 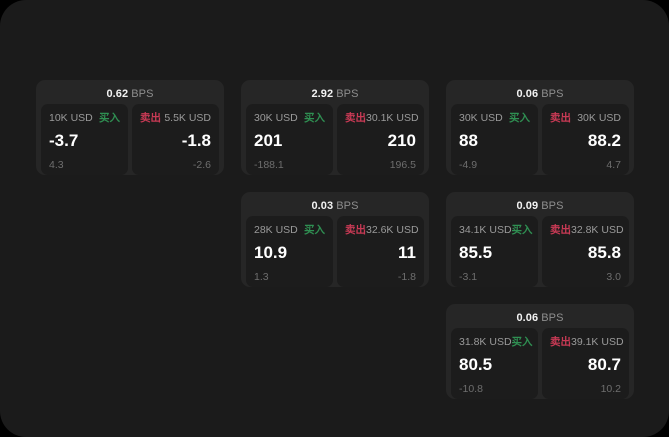 What do you see at coordinates (268, 140) in the screenshot?
I see `primary-value: 201` at bounding box center [268, 140].